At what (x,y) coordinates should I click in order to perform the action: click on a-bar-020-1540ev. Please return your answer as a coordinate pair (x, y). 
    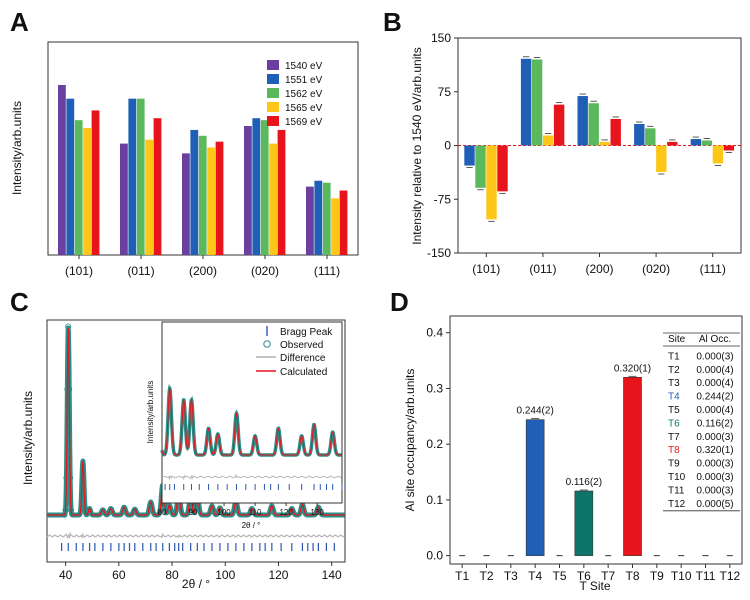
    Looking at the image, I should click on (248, 190).